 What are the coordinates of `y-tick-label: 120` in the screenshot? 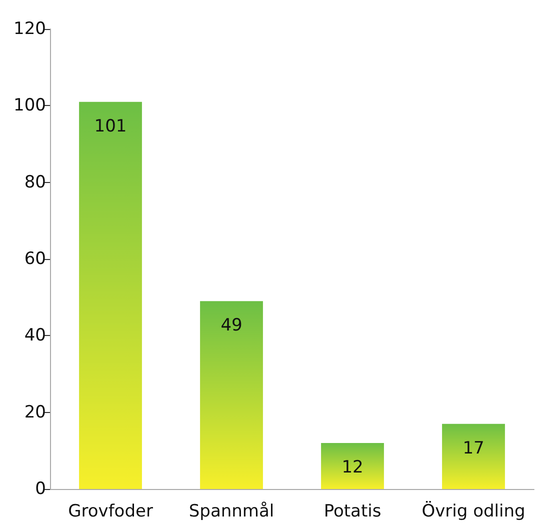 It's located at (30, 29).